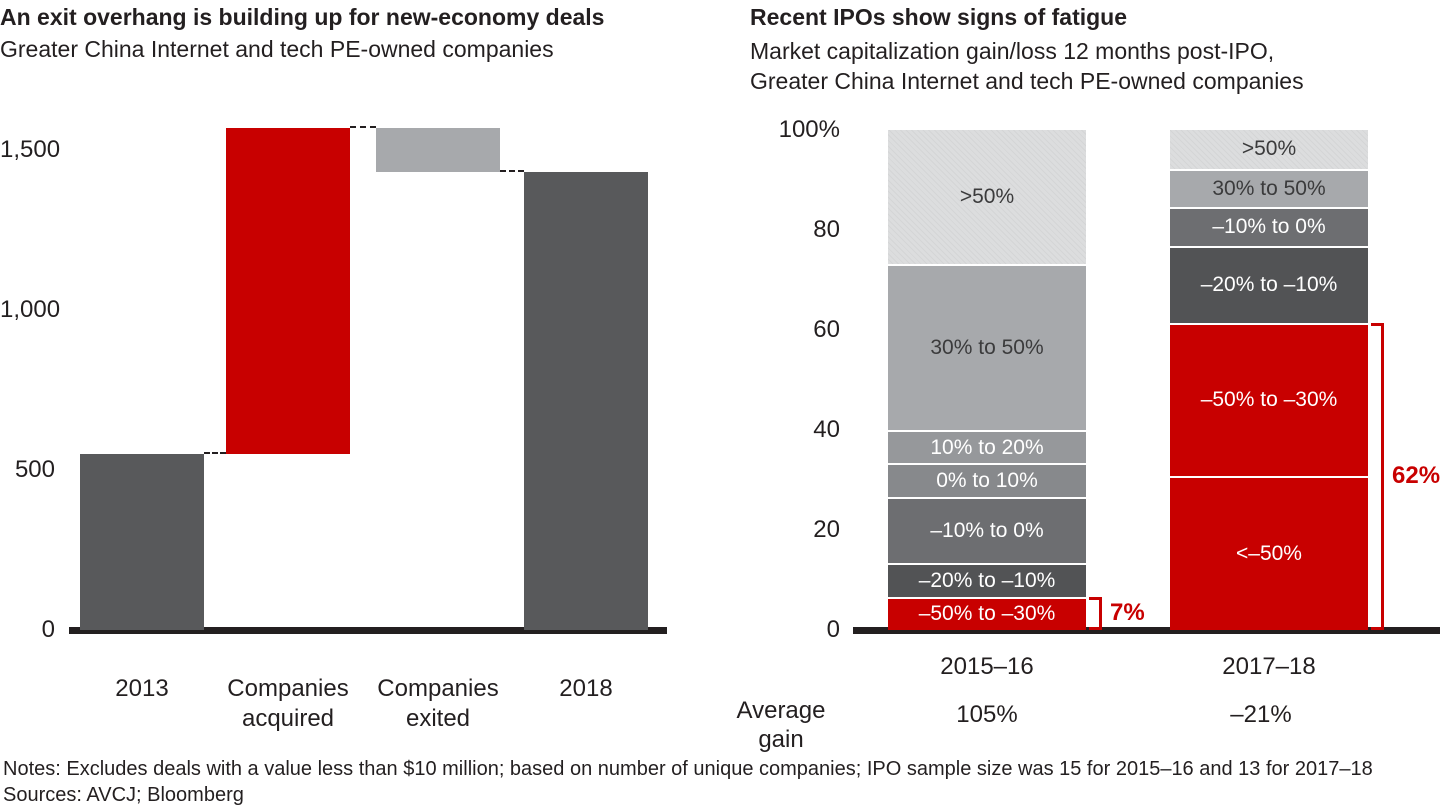 This screenshot has width=1440, height=810. I want to click on stacked-segment-2015–16-6: –20% to –10%, so click(987, 580).